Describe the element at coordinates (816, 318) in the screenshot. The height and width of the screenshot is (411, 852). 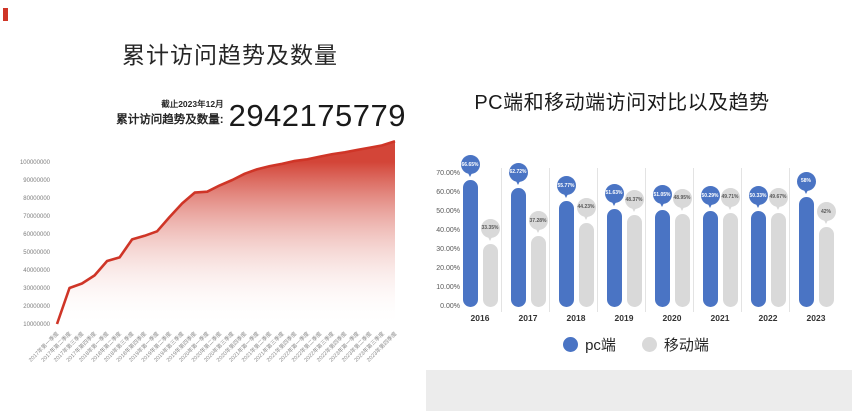
I see `x-axis-year-label: 2023` at that location.